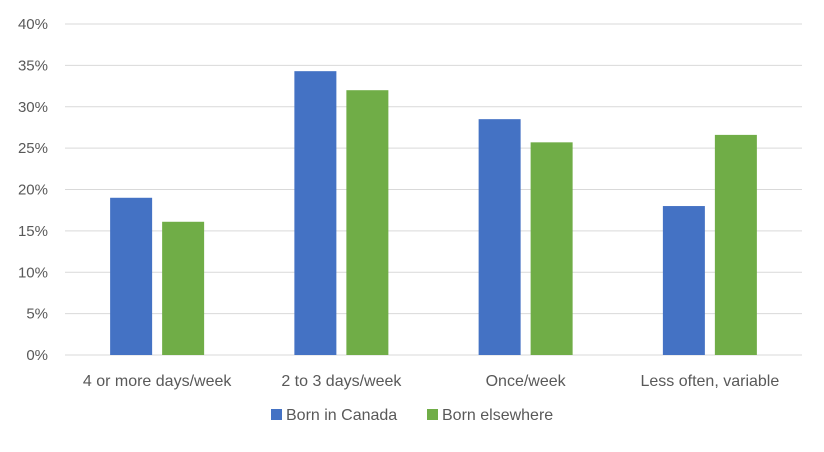 This screenshot has height=452, width=824. I want to click on y-axis-tick-labels: 0% 5% 10% 15% 20% 25% 30% 35% 40%, so click(33, 190).